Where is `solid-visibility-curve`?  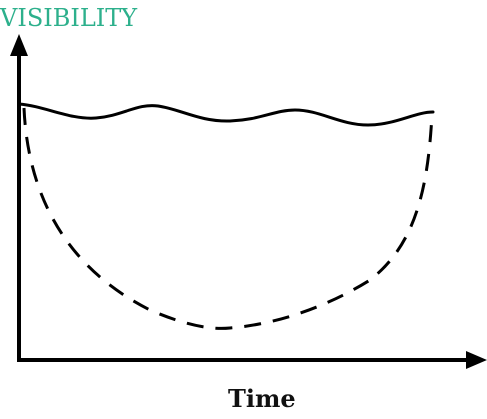
solid-visibility-curve is located at coordinates (226, 114).